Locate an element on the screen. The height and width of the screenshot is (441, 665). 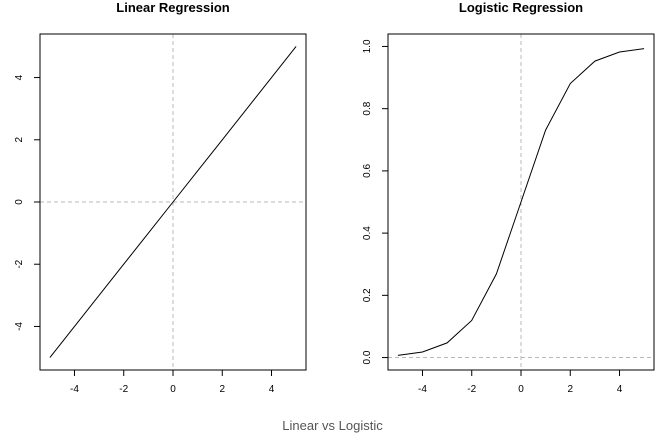
linear-y-tick-label: -2 is located at coordinates (19, 263).